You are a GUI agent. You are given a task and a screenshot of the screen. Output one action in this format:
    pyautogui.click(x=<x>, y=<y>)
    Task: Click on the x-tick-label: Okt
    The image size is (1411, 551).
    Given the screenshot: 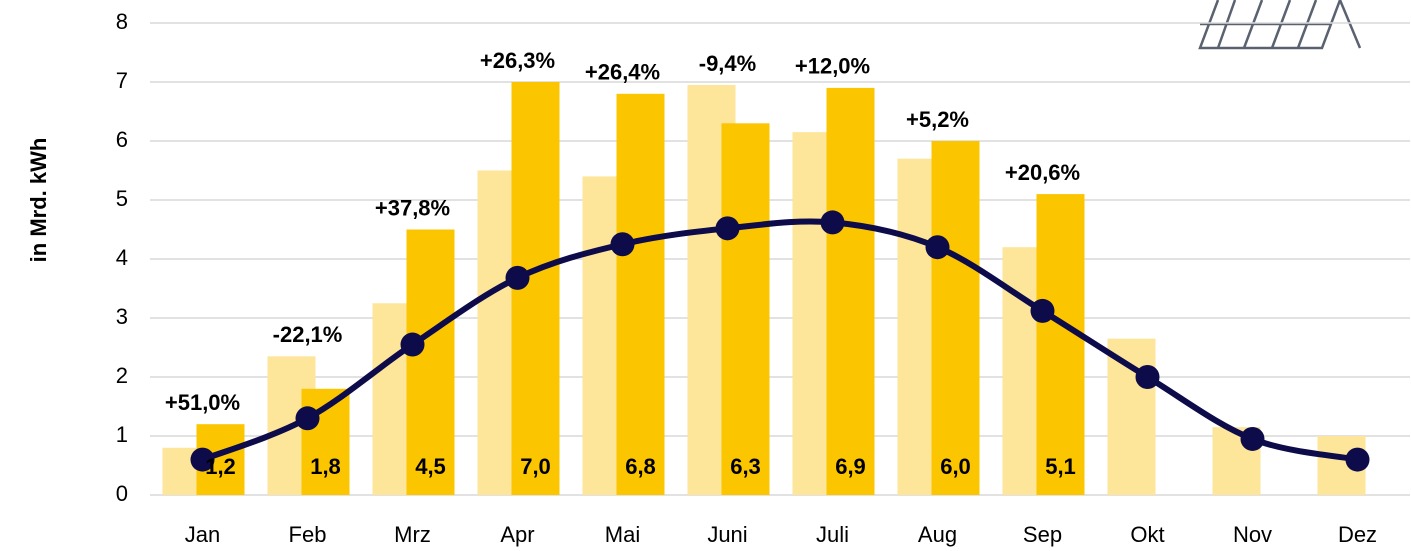 What is the action you would take?
    pyautogui.click(x=1147, y=534)
    